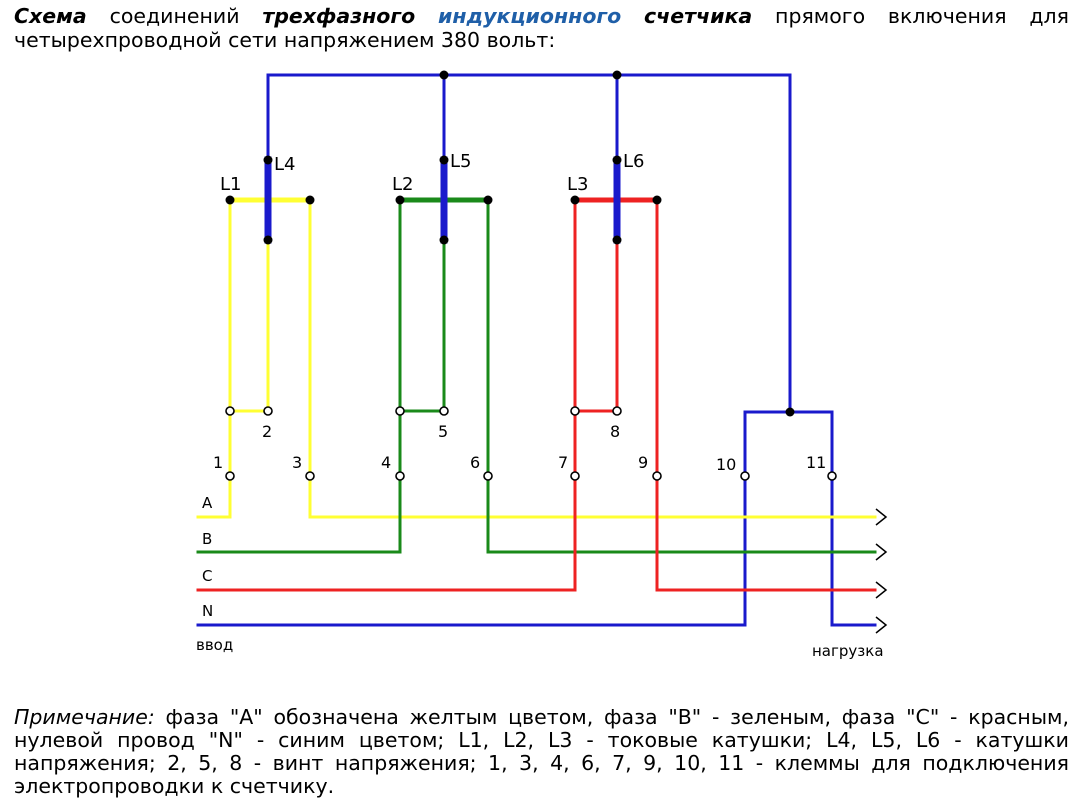 The height and width of the screenshot is (807, 1080). Describe the element at coordinates (633, 161) in the screenshot. I see `coil-label-l6: L6` at that location.